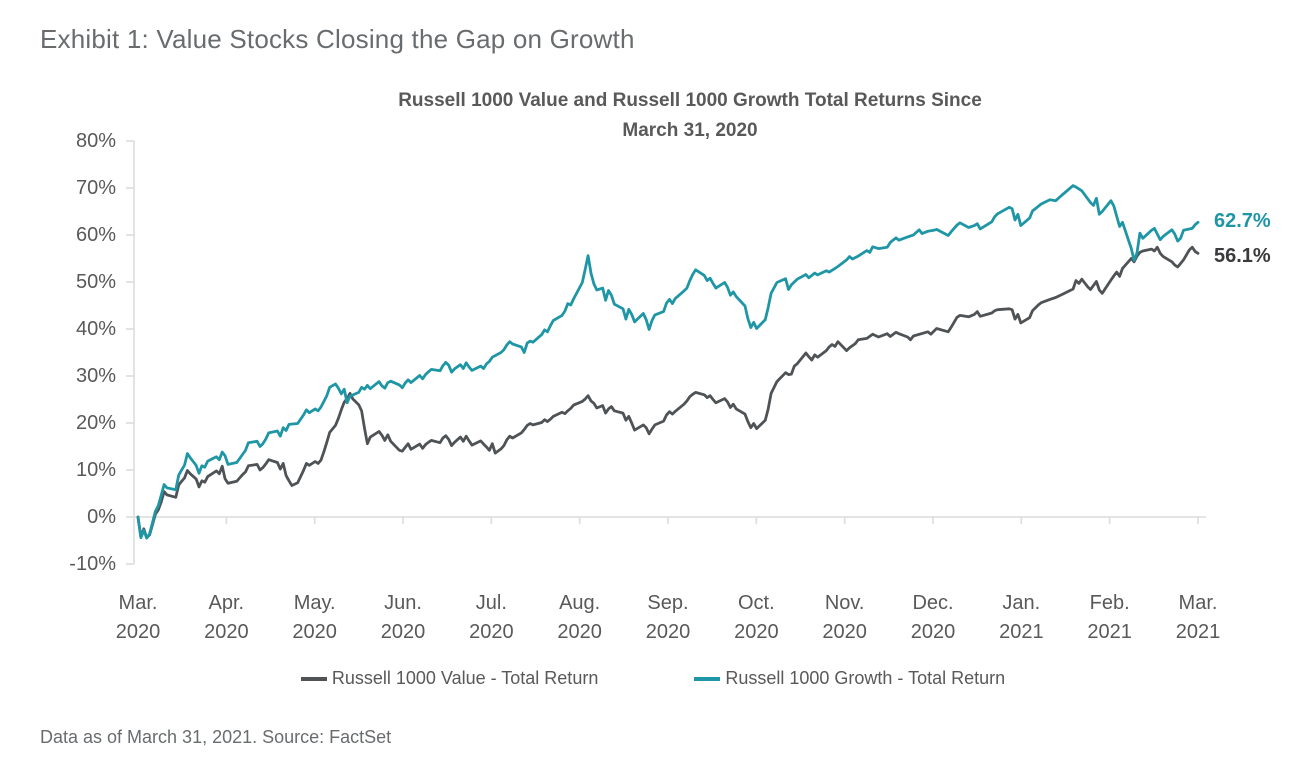  What do you see at coordinates (95, 141) in the screenshot?
I see `y-tick-label: 80%` at bounding box center [95, 141].